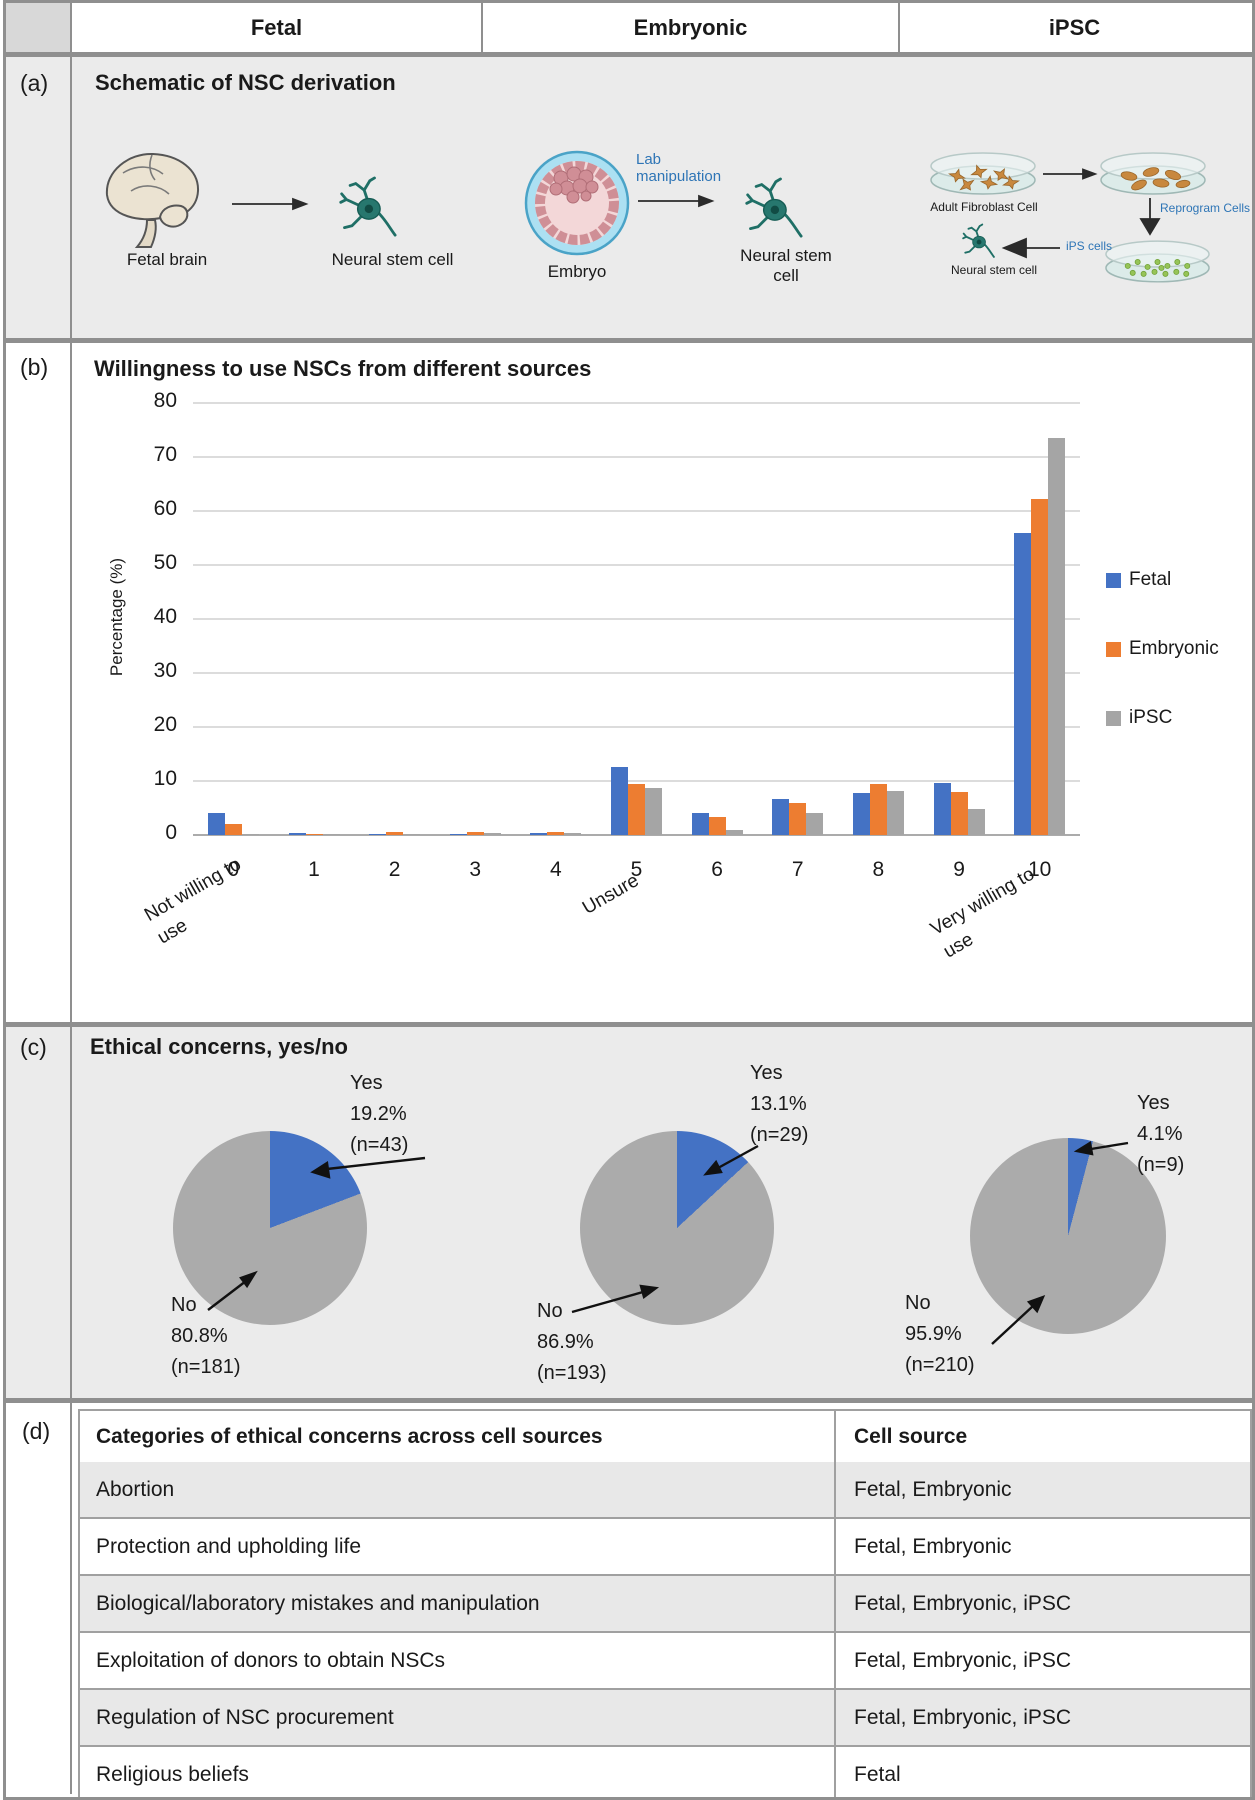  What do you see at coordinates (152, 200) in the screenshot?
I see `fetal-brain-icon` at bounding box center [152, 200].